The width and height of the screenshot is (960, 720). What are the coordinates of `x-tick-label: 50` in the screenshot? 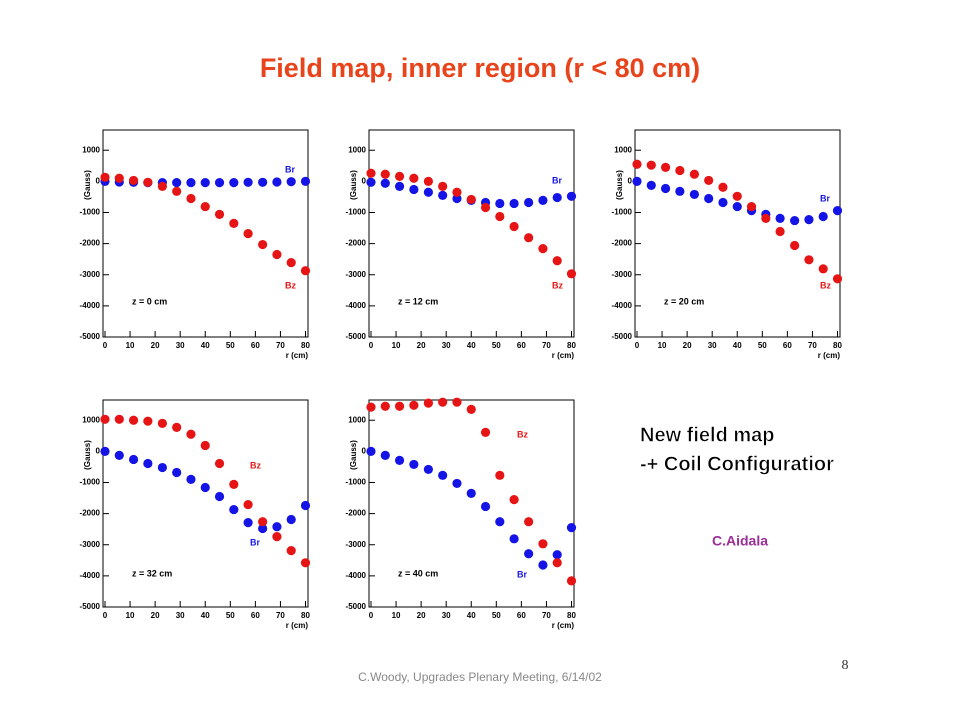 It's located at (496, 345).